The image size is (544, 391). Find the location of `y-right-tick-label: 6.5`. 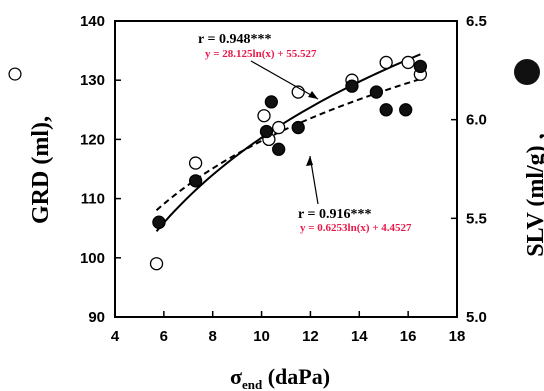

y-right-tick-label: 6.5 is located at coordinates (476, 21).